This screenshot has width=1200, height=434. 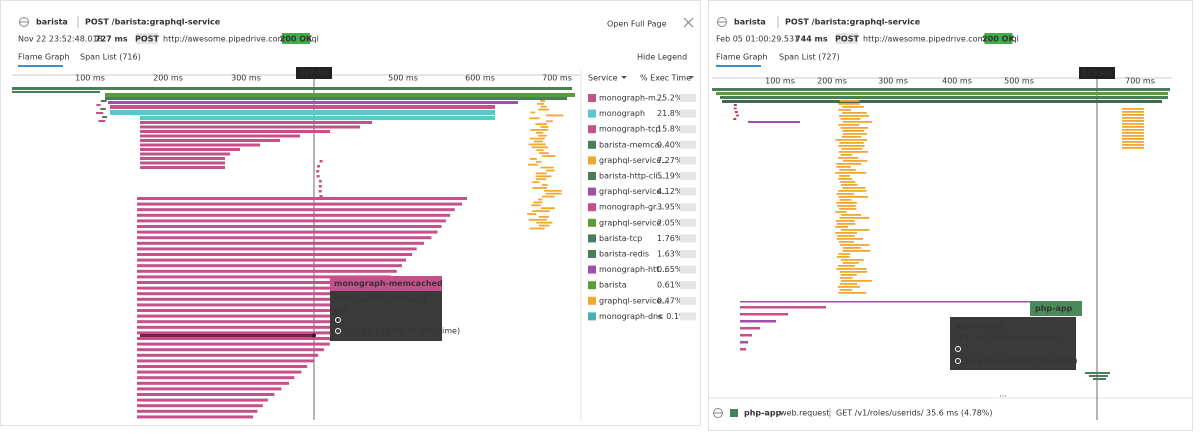 What do you see at coordinates (60, 39) in the screenshot?
I see `trace-date: Nov 22 23:52:48.018` at bounding box center [60, 39].